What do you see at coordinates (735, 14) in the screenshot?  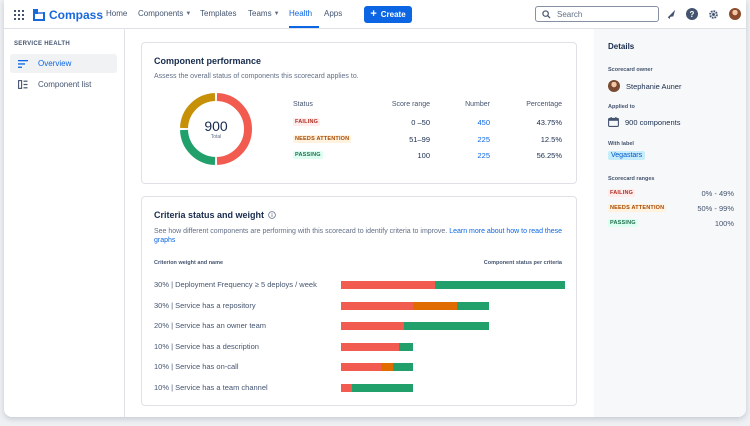 I see `avatar` at bounding box center [735, 14].